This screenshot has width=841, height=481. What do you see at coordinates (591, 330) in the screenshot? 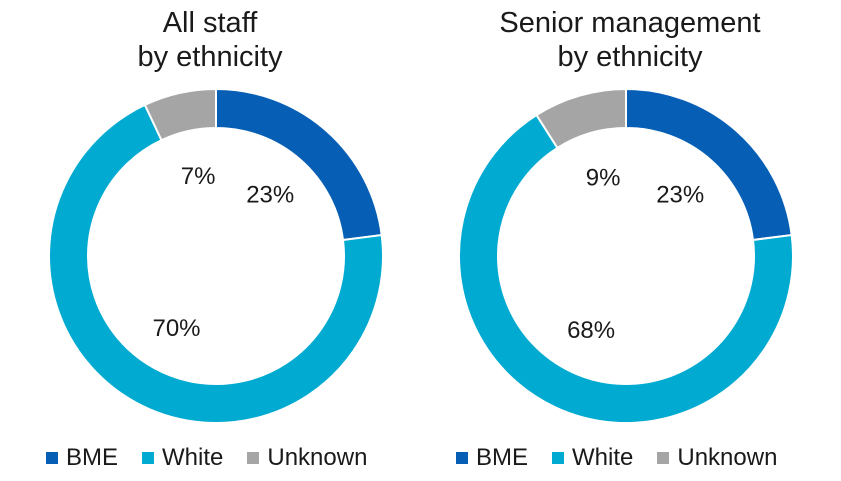
I see `data-label-white: 68%` at bounding box center [591, 330].